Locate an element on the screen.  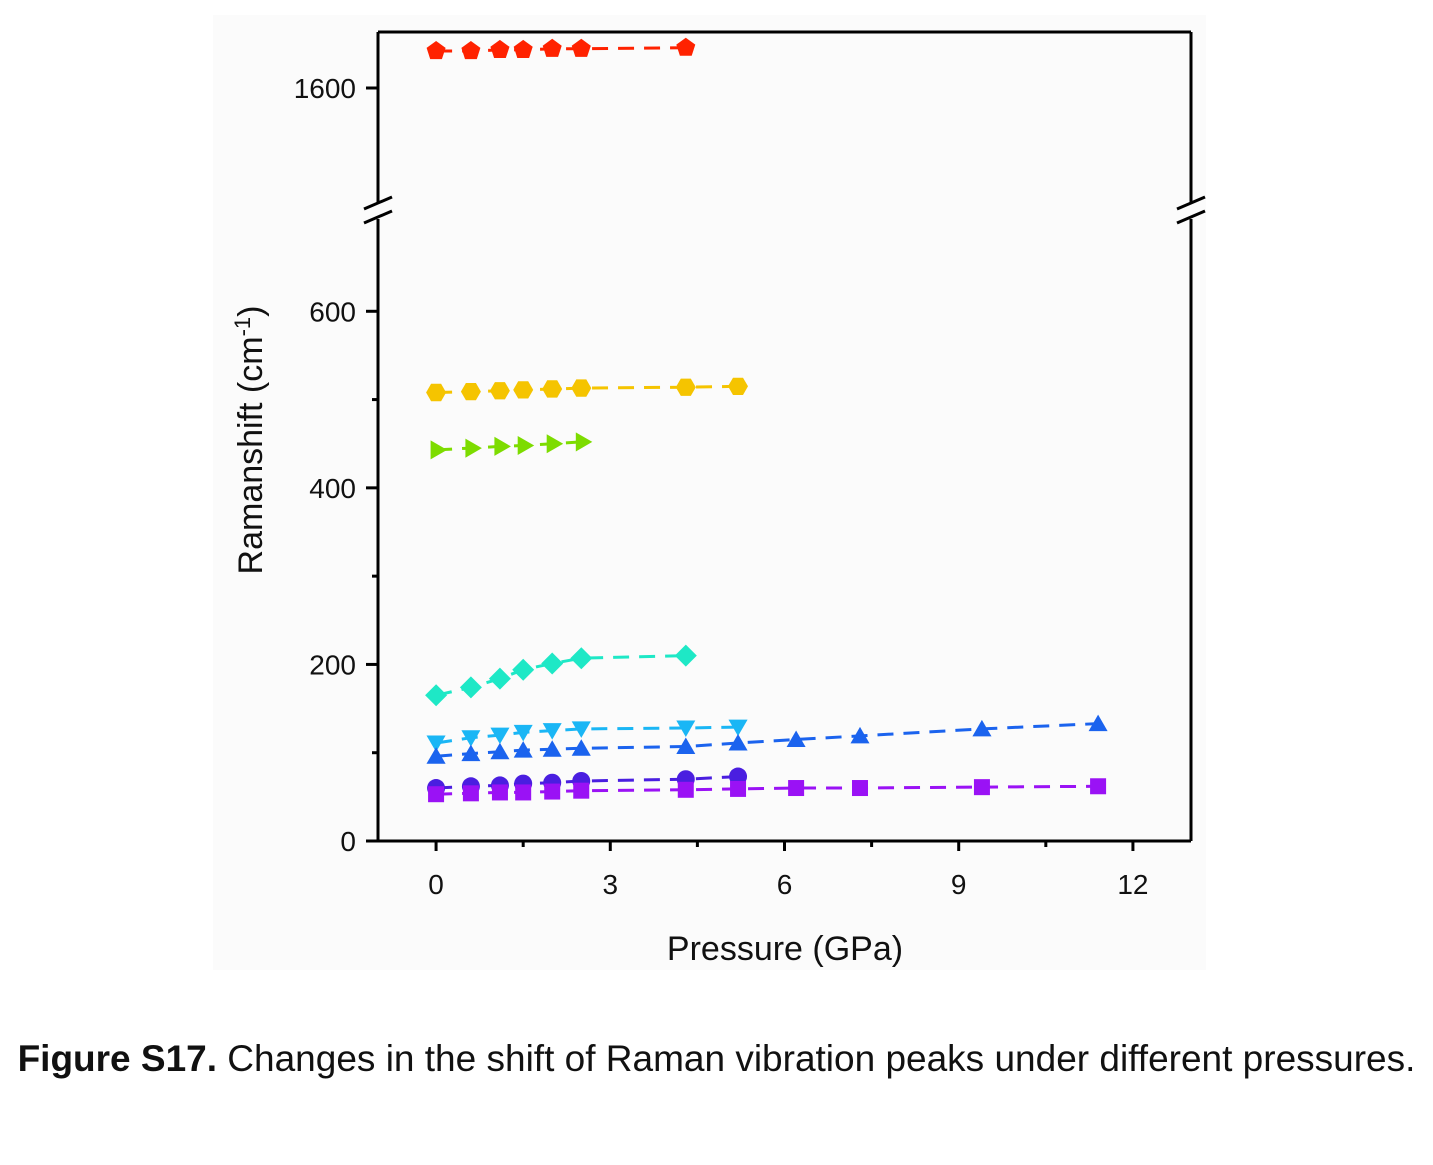
y-tick-label: 400 is located at coordinates (332, 488).